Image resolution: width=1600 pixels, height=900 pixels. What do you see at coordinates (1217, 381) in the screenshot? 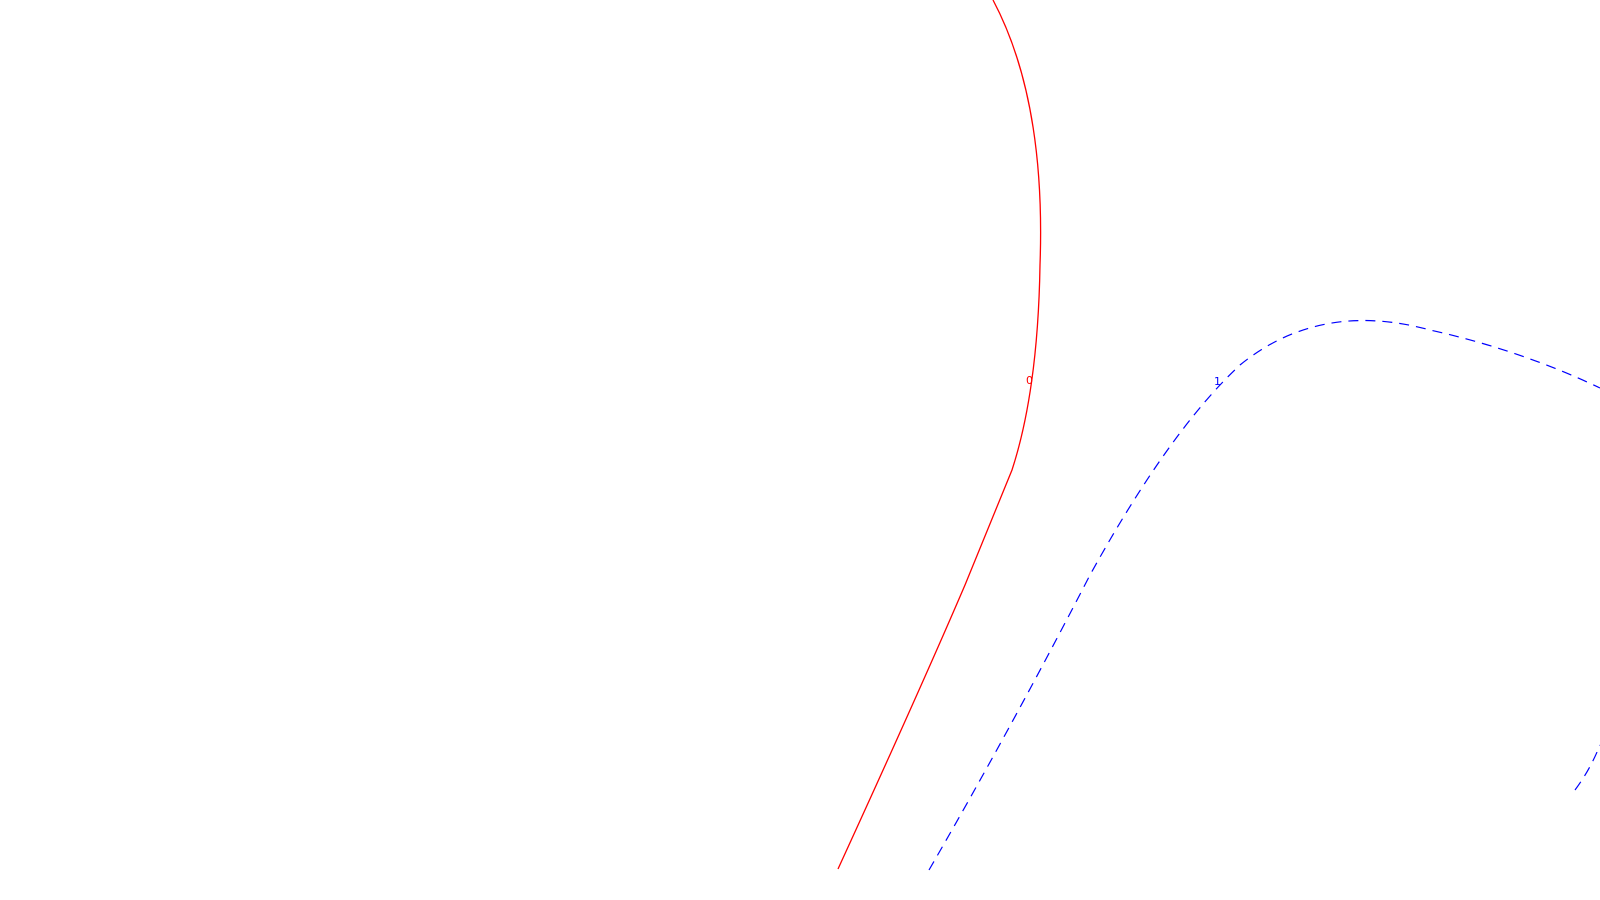
I see `curve-1-label: 1` at bounding box center [1217, 381].